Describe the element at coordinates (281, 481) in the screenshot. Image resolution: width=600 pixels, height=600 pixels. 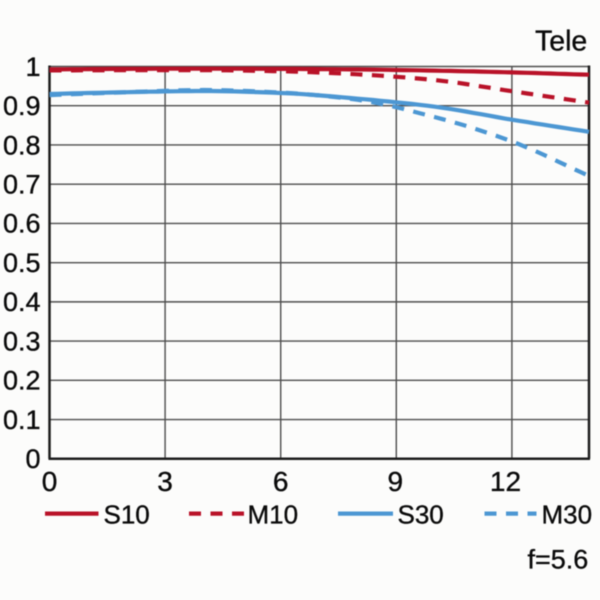
I see `svg-text: 6` at that location.